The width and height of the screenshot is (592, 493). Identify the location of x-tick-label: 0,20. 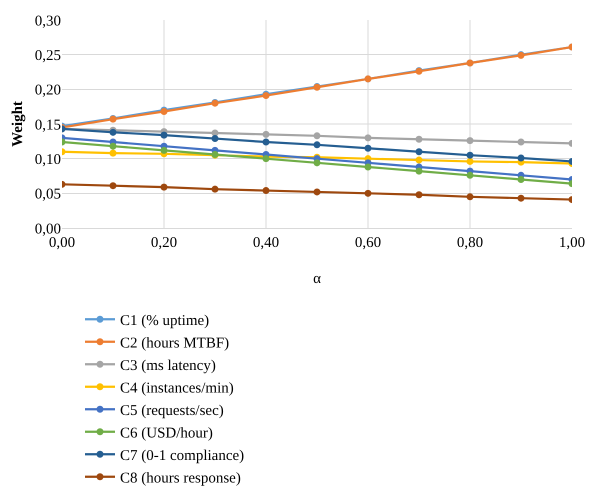
(164, 243).